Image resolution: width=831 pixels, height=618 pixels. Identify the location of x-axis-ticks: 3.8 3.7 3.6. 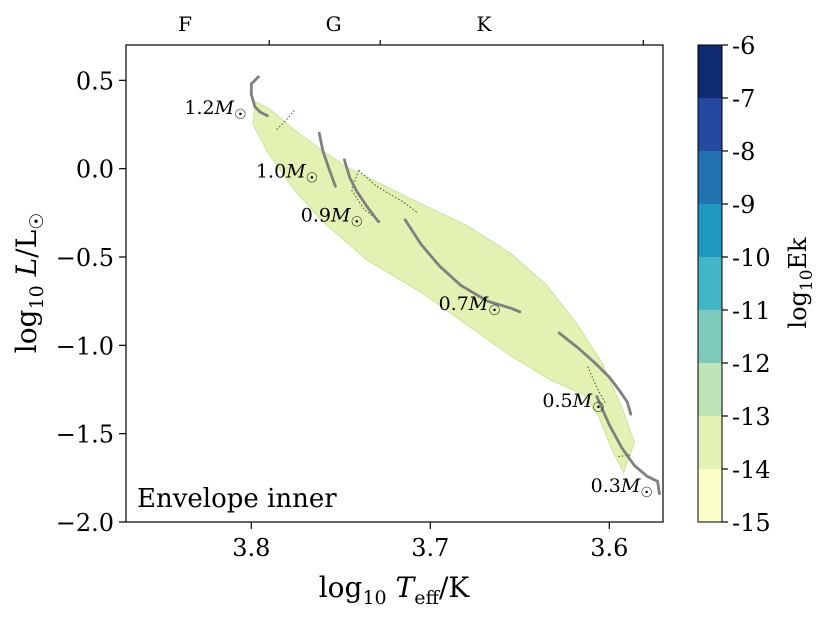
(430, 542).